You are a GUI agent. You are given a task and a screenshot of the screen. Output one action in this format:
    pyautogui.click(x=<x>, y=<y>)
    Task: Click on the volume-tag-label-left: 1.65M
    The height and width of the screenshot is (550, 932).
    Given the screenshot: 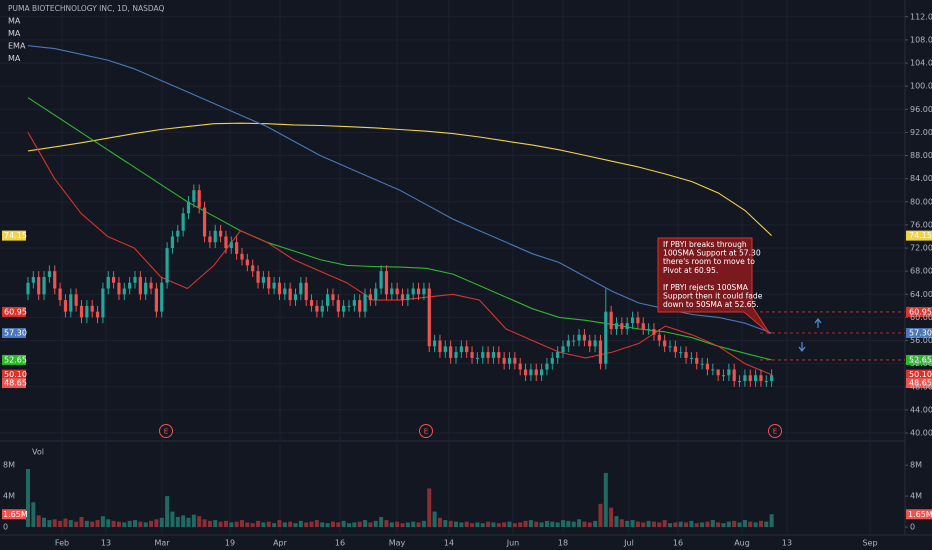 What is the action you would take?
    pyautogui.click(x=15, y=514)
    